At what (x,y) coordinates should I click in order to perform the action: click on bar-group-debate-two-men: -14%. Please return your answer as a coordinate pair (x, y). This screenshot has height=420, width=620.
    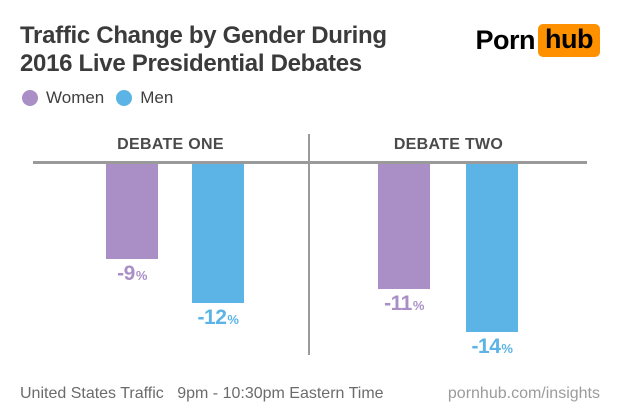
    Looking at the image, I should click on (492, 261).